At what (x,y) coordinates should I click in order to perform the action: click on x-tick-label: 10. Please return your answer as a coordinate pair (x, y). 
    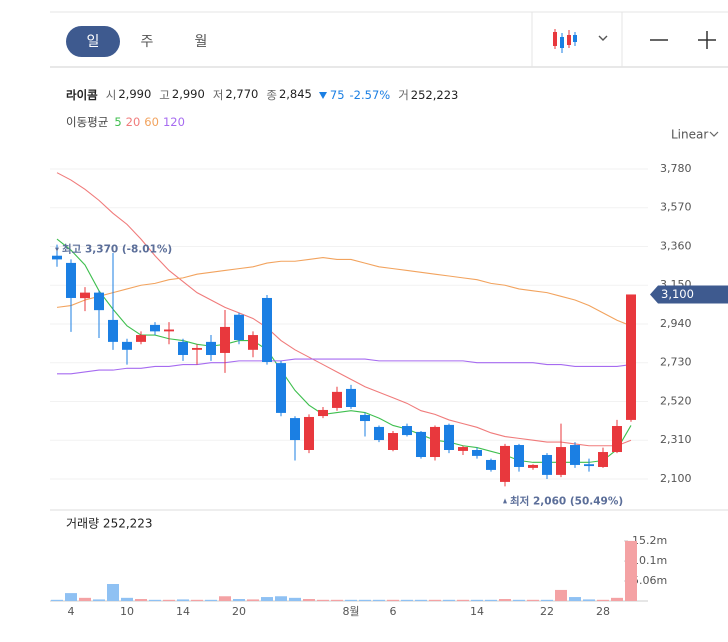
    Looking at the image, I should click on (127, 611).